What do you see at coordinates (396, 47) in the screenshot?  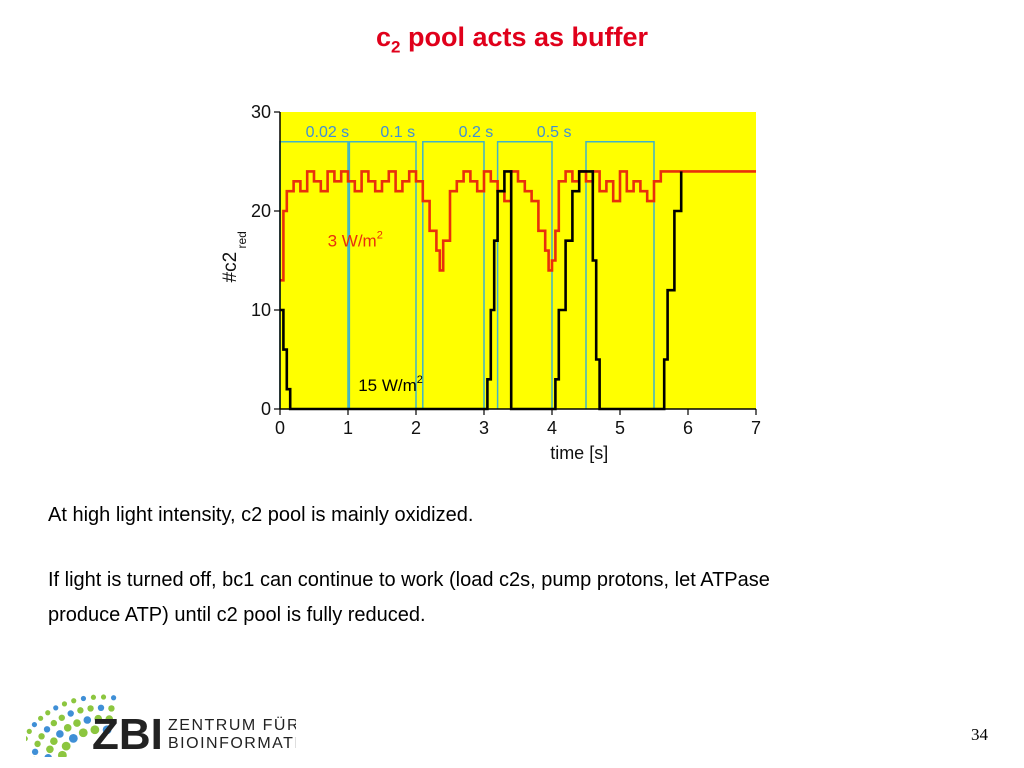 I see `title-subscript: 2` at bounding box center [396, 47].